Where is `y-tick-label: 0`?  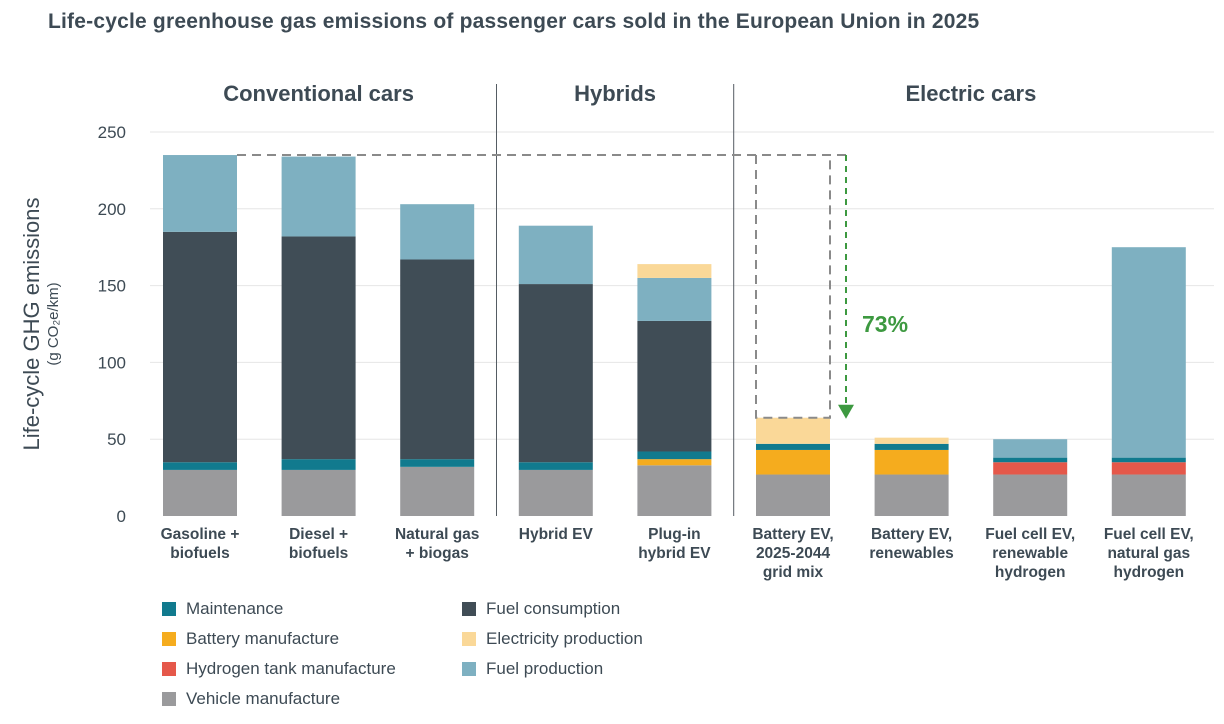
y-tick-label: 0 is located at coordinates (121, 516).